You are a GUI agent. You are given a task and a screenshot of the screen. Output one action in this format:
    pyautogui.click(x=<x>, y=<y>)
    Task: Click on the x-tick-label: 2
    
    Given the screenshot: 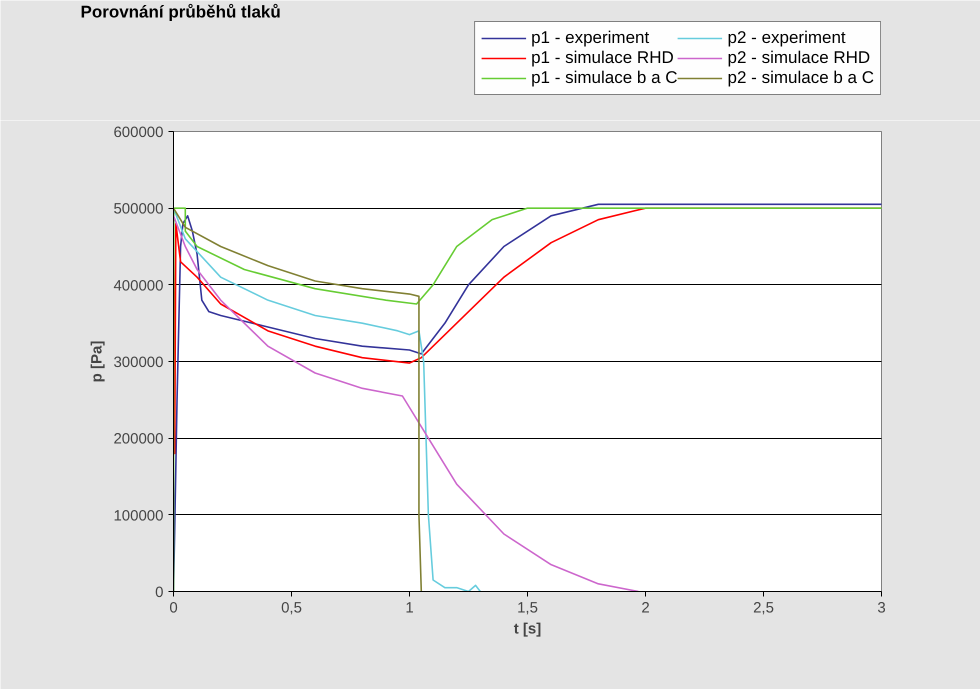 What is the action you would take?
    pyautogui.click(x=645, y=608)
    